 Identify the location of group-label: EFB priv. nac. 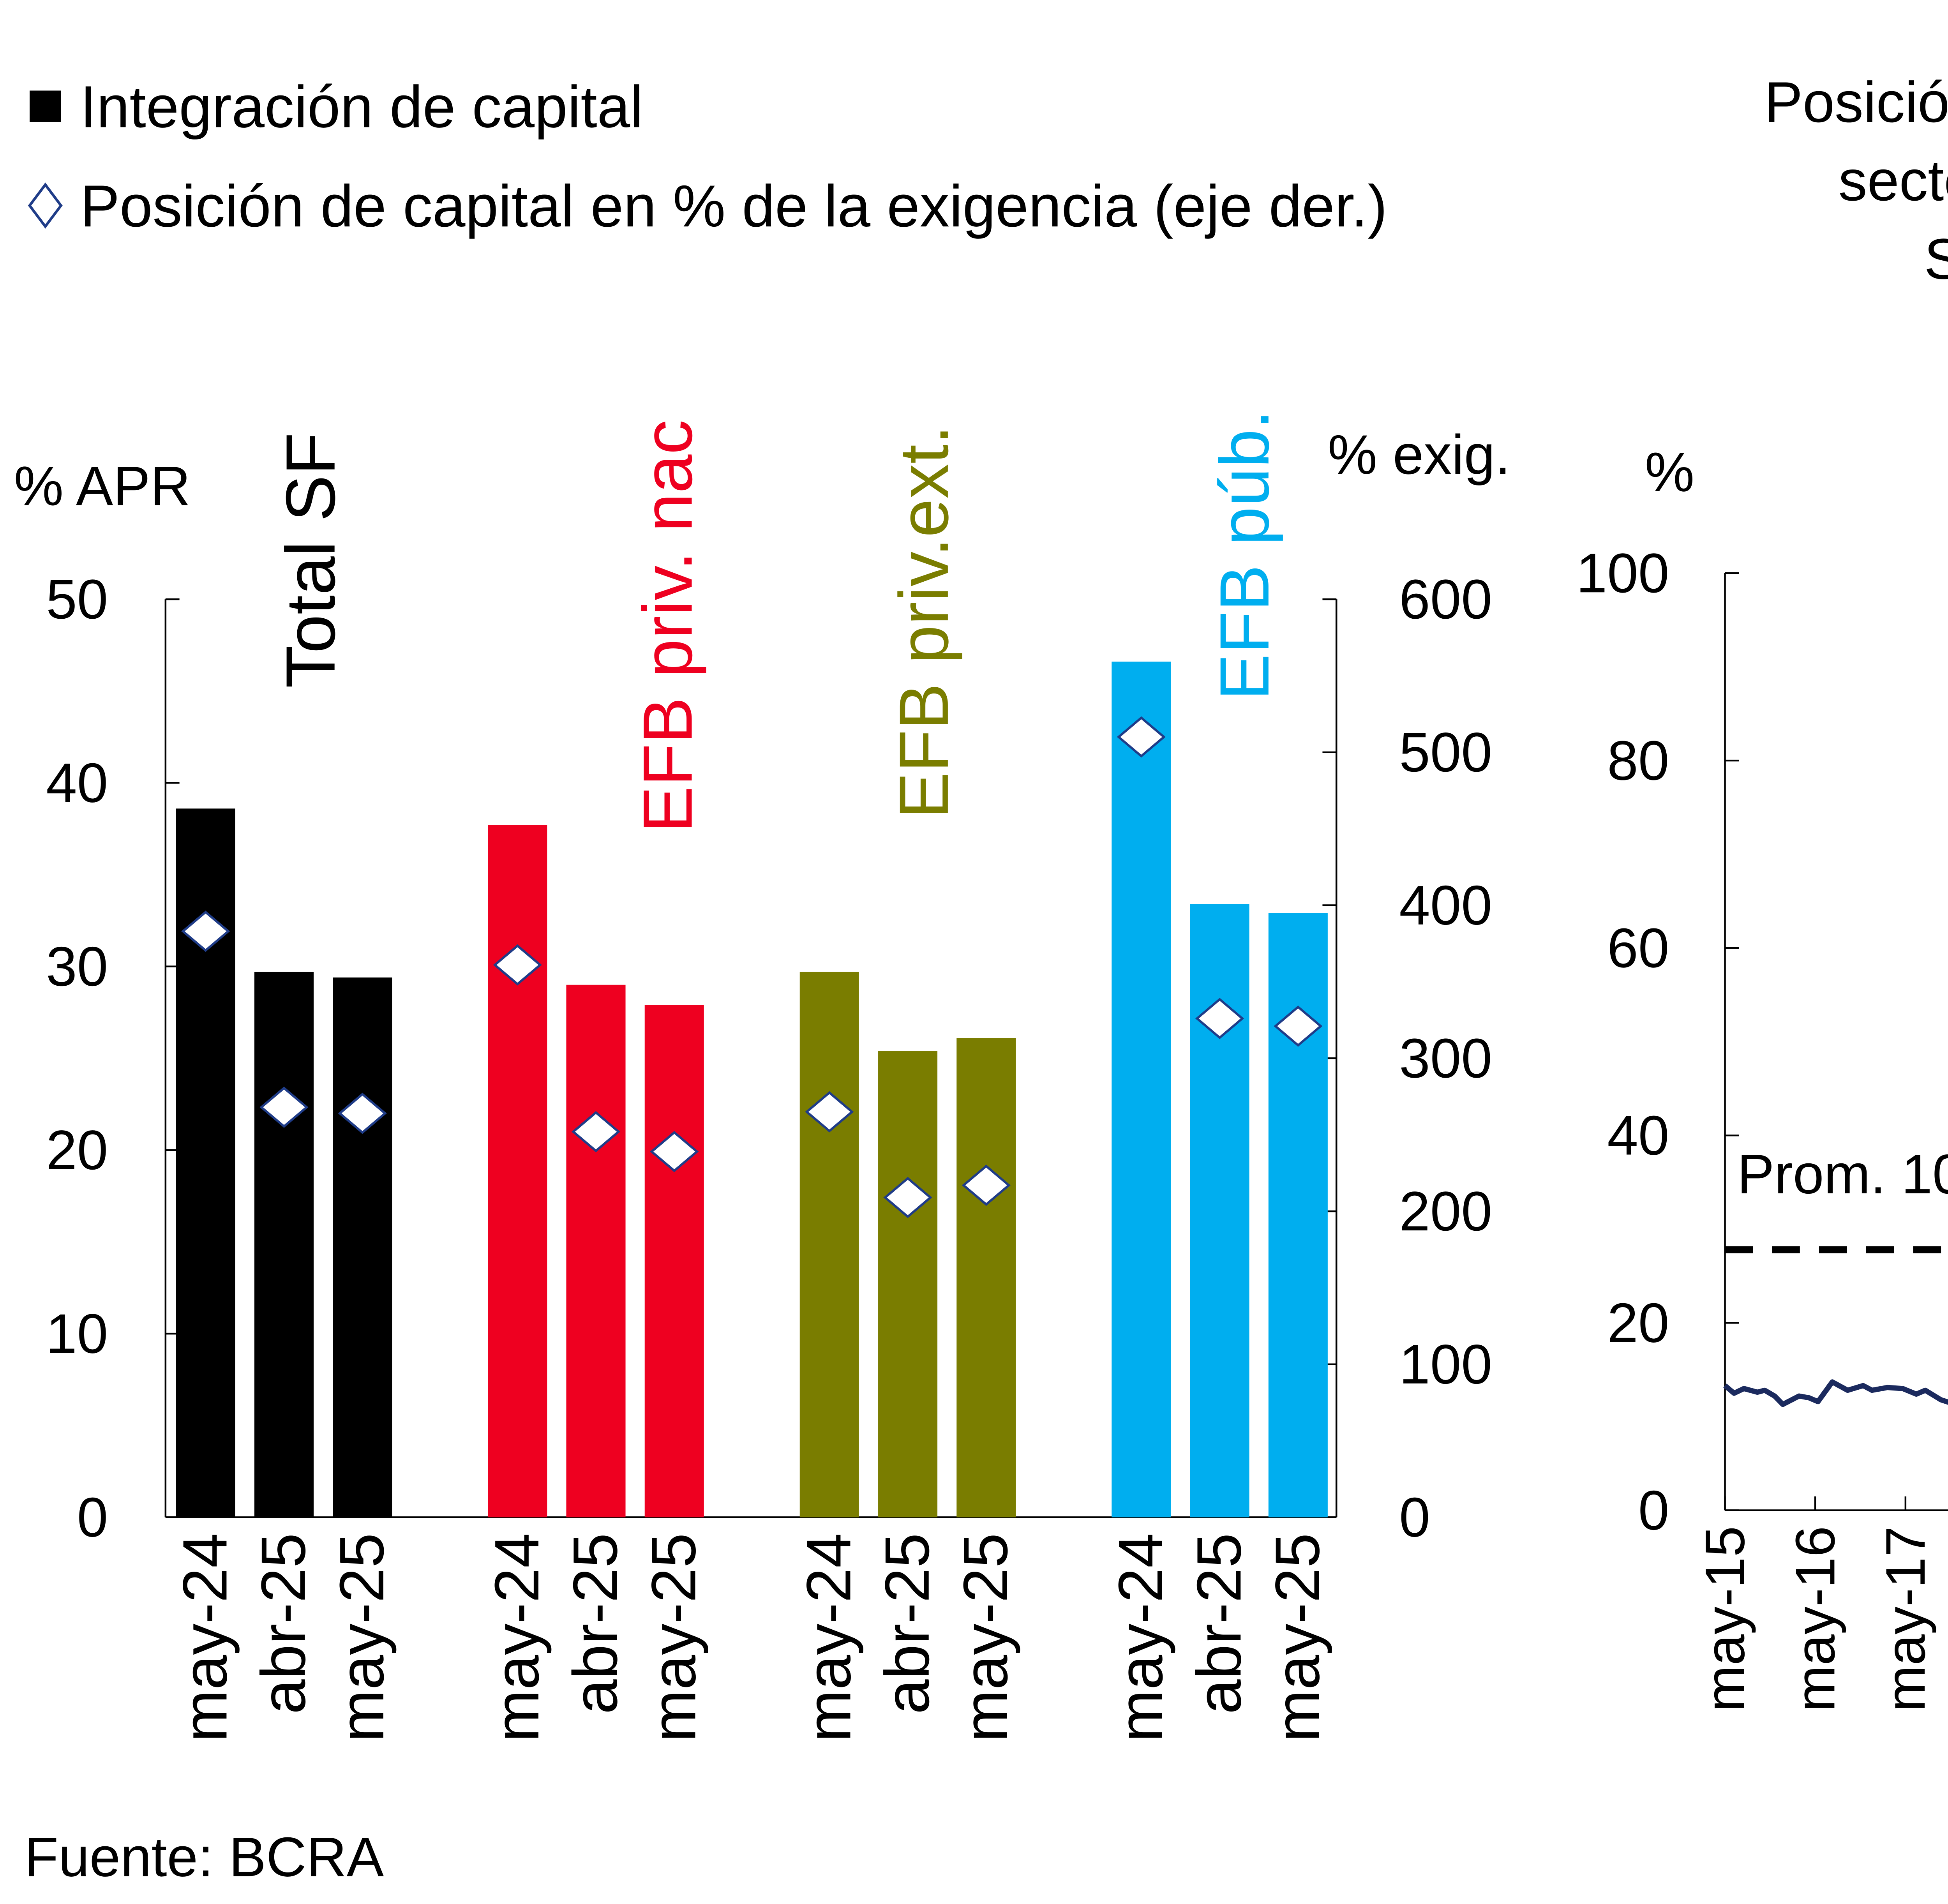
(667, 626).